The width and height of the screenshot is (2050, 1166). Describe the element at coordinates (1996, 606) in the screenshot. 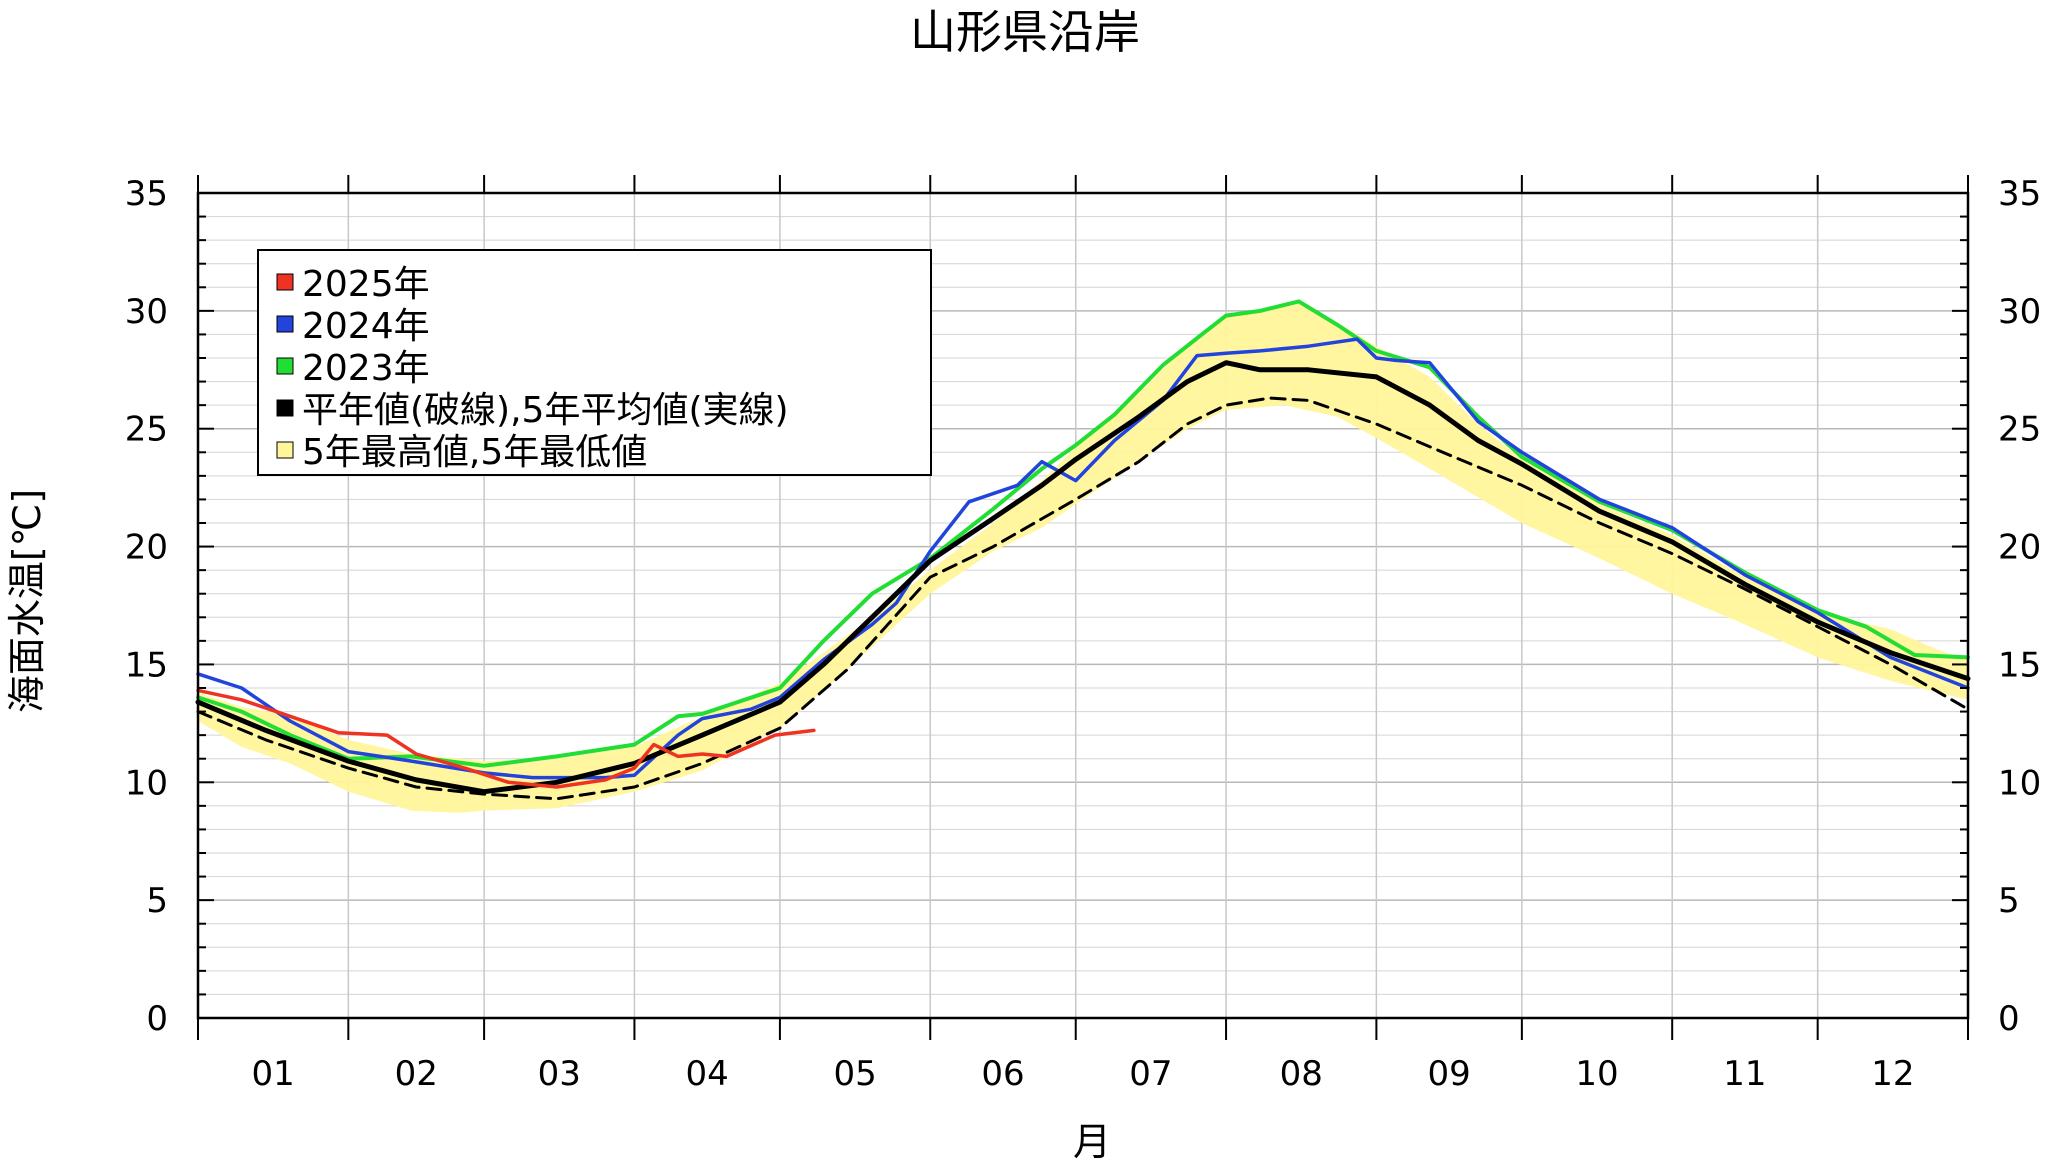

I see `y-axis-right: 0 5 10 15 20 25 30 35` at that location.